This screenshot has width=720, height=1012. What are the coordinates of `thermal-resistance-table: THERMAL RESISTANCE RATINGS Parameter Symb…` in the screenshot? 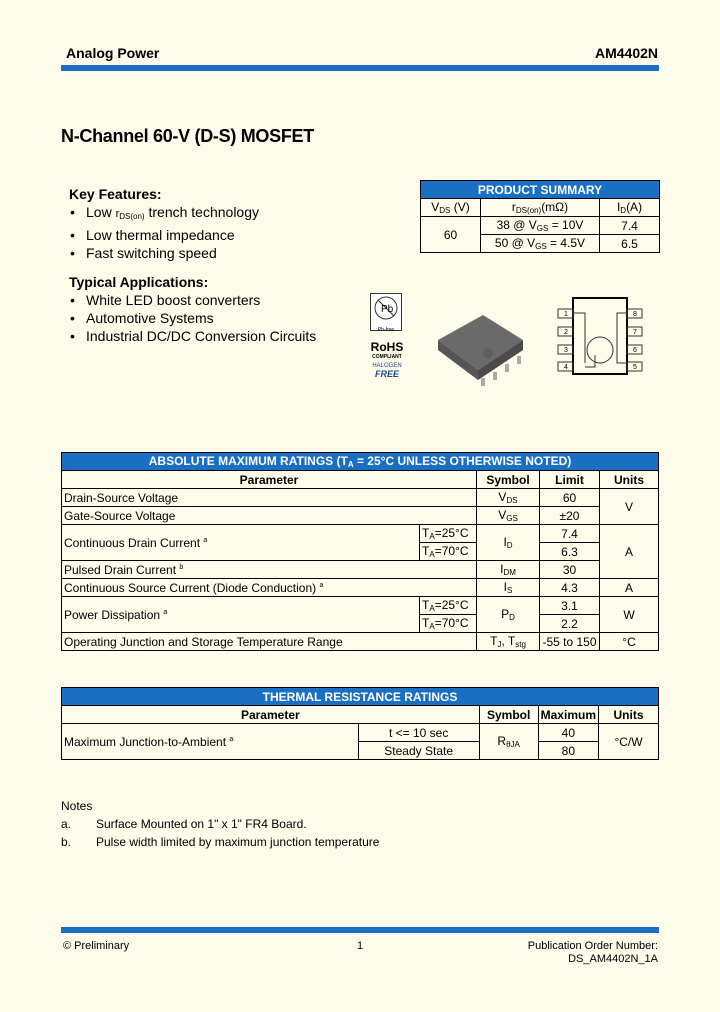 It's located at (360, 723).